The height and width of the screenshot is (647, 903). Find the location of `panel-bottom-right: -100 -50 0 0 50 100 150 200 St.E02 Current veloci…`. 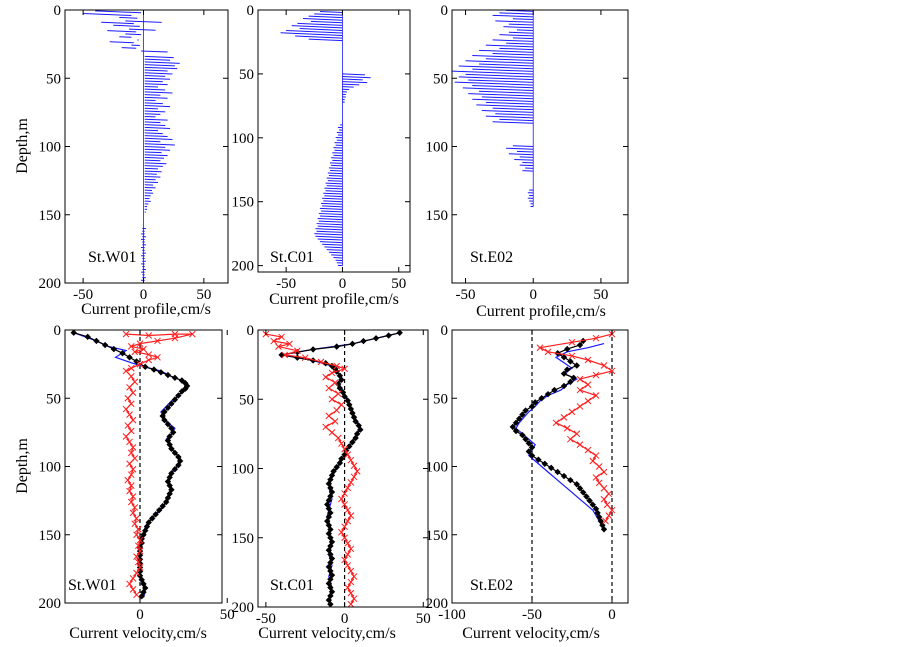

panel-bottom-right: -100 -50 0 0 50 100 150 200 St.E02 Current veloci… is located at coordinates (527, 482).